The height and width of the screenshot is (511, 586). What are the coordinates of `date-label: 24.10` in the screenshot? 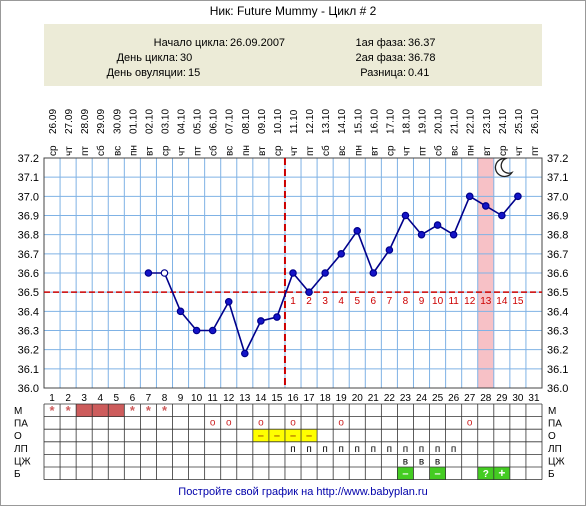 It's located at (503, 121).